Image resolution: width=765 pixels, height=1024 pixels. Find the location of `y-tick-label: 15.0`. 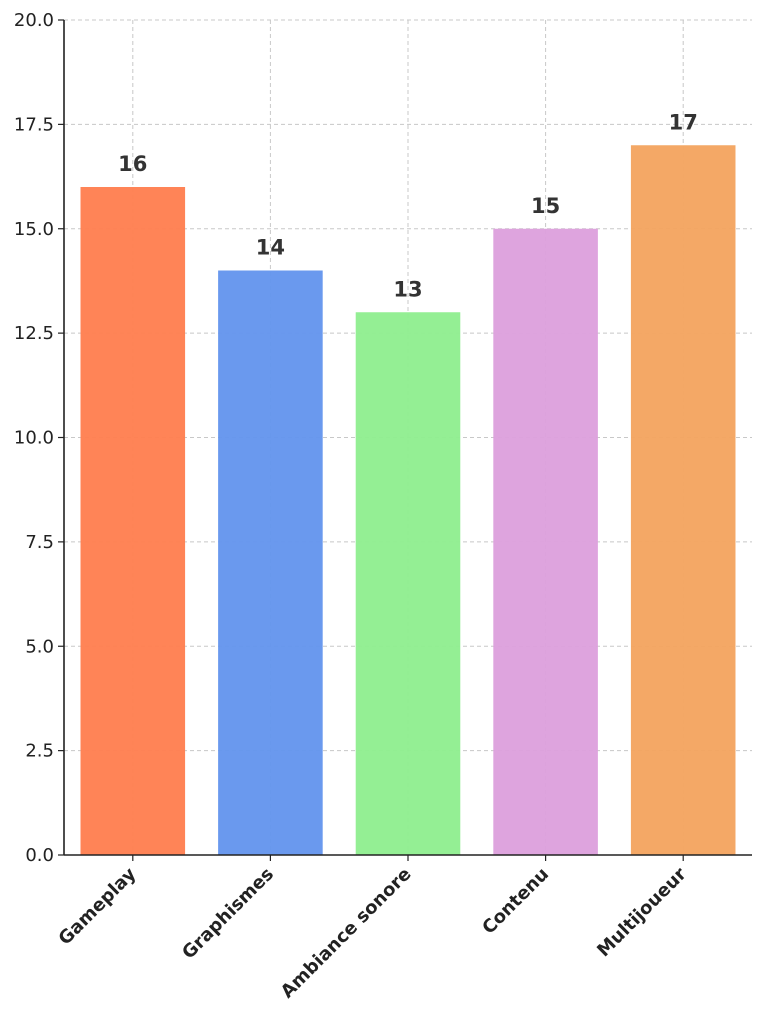

y-tick-label: 15.0 is located at coordinates (34, 229).